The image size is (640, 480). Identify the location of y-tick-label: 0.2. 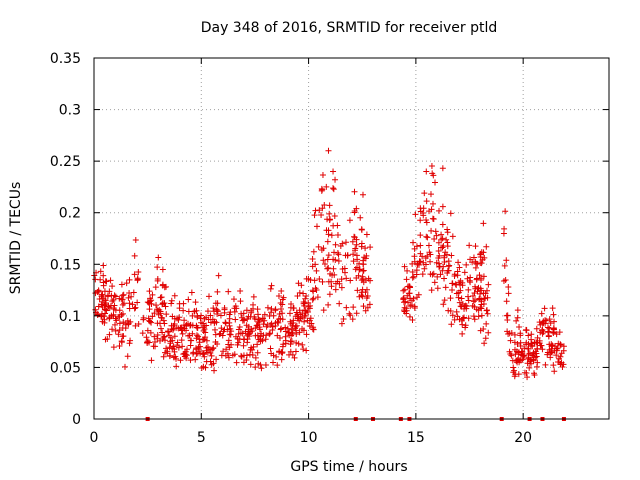
(70, 214).